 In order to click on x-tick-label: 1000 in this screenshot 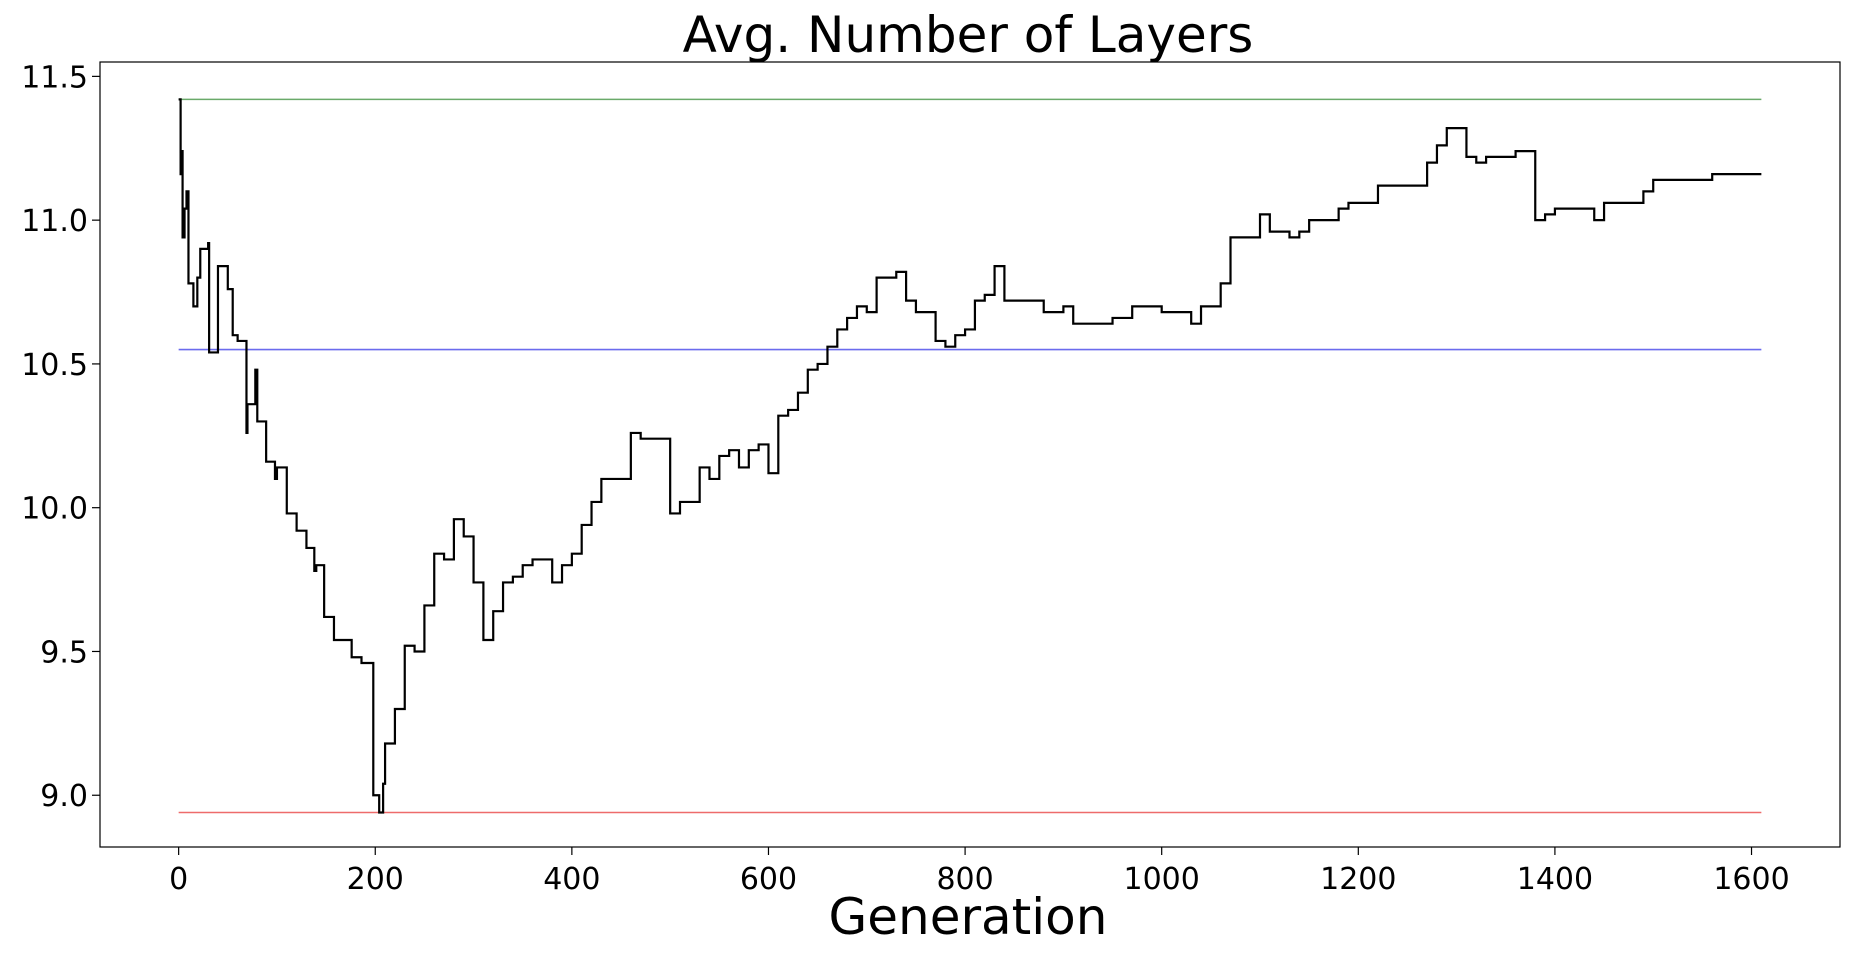, I will do `click(1162, 879)`.